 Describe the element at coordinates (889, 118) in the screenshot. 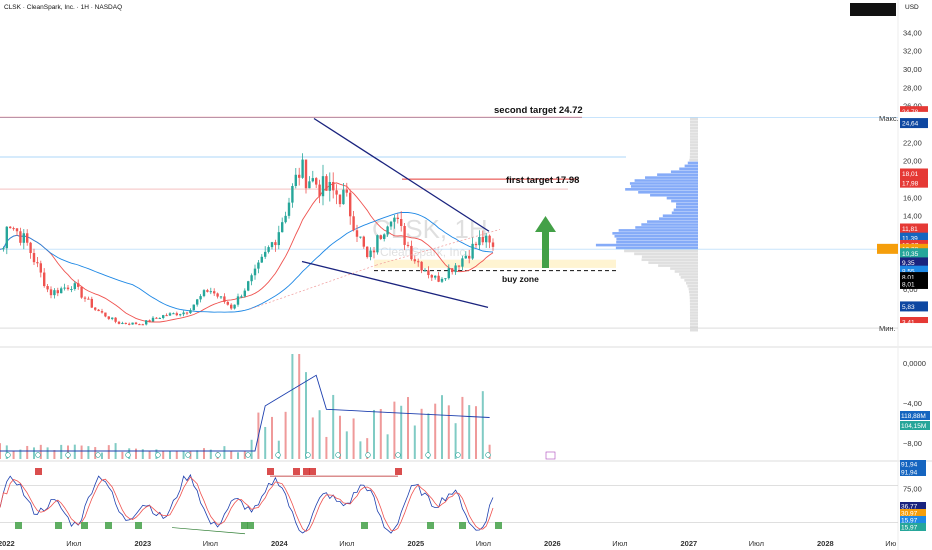

I see `max-label: Макс.` at that location.